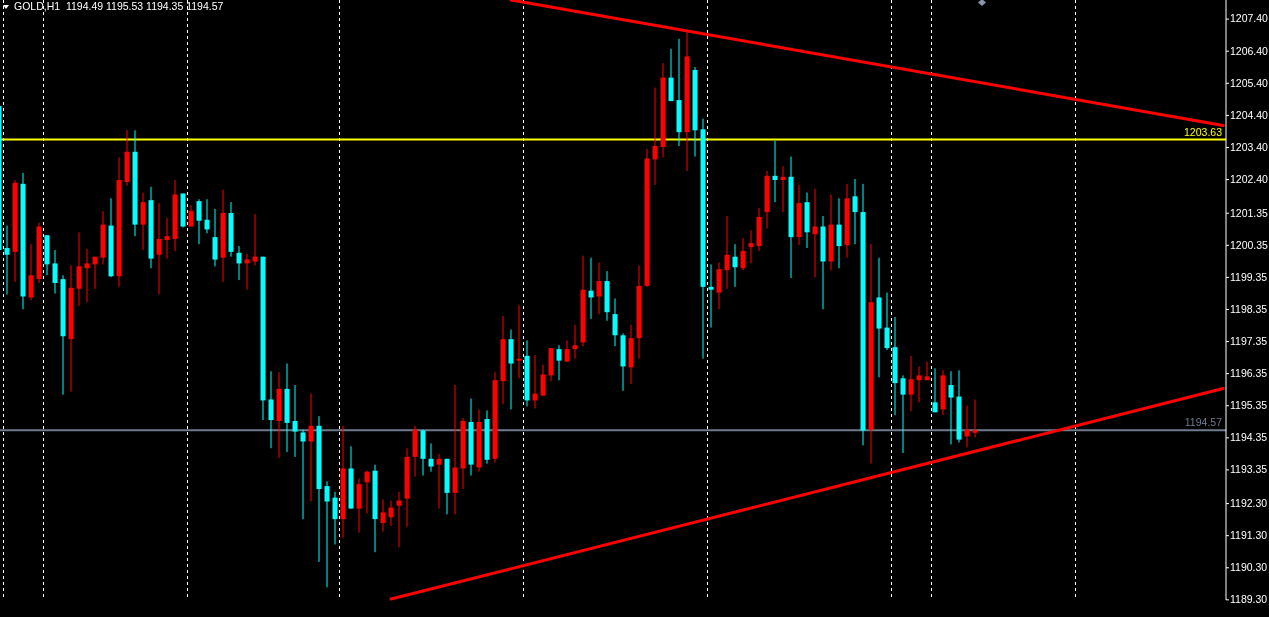  What do you see at coordinates (1203, 422) in the screenshot?
I see `ref-line-label: 1194.57` at bounding box center [1203, 422].